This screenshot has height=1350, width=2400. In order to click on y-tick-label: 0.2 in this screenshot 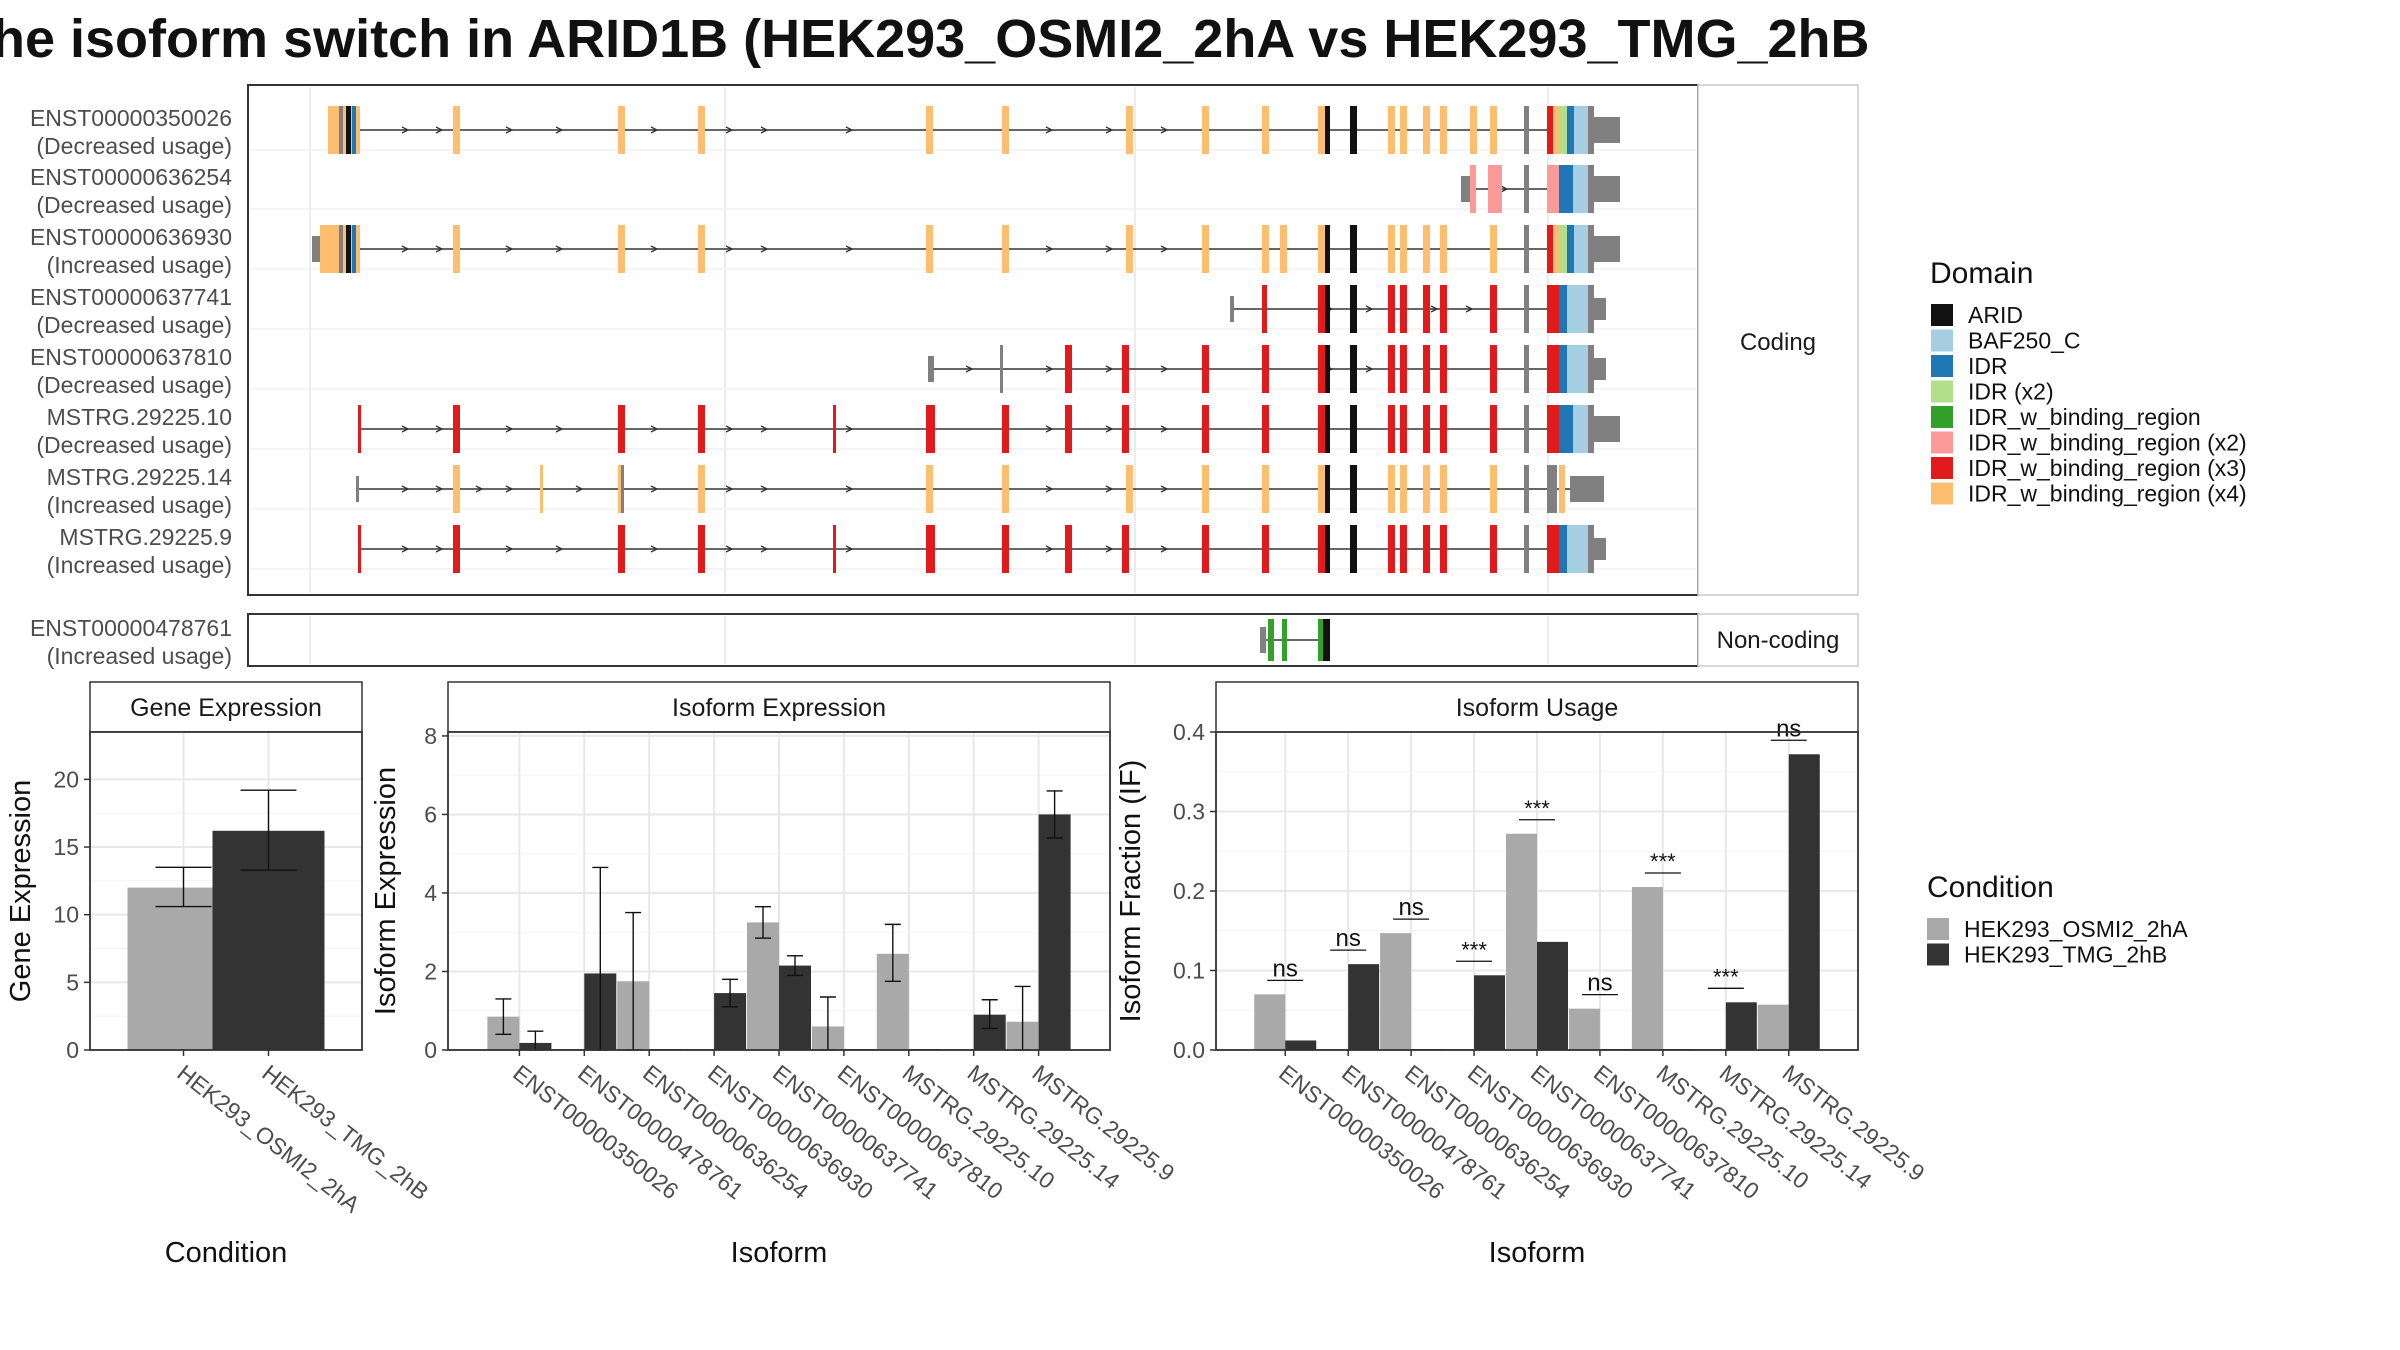, I will do `click(1189, 891)`.